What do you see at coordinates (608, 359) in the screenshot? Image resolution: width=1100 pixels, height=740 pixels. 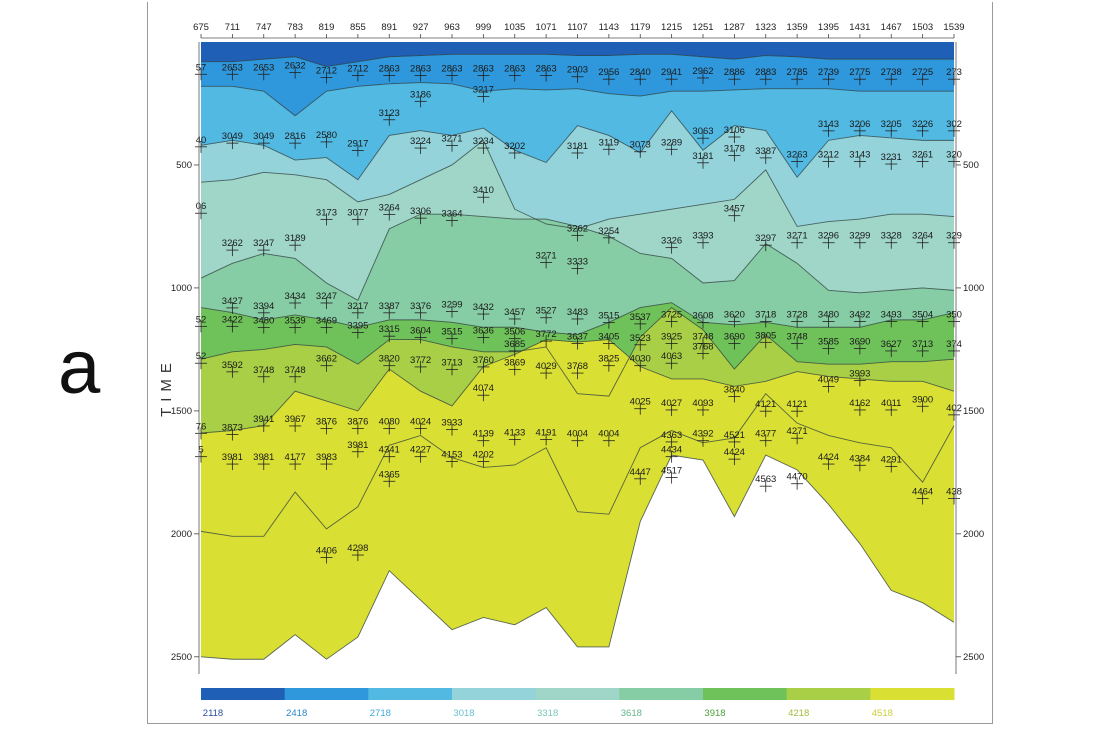 I see `value-label: 3825` at bounding box center [608, 359].